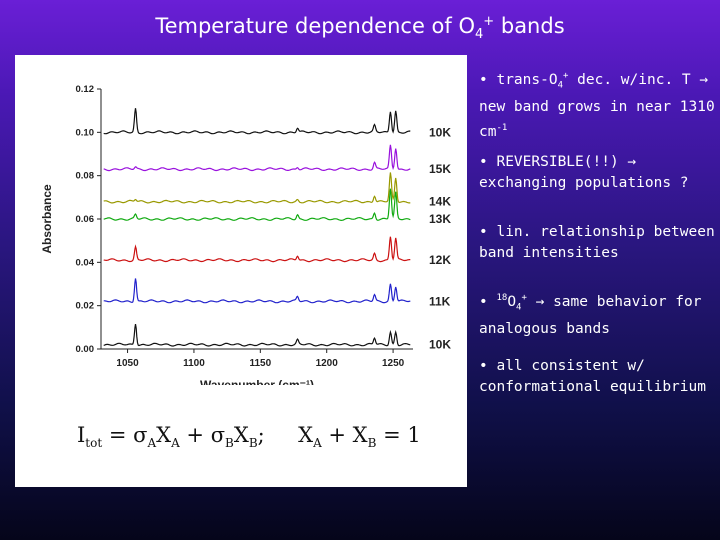  I want to click on series-label-11K: 11K, so click(440, 301).